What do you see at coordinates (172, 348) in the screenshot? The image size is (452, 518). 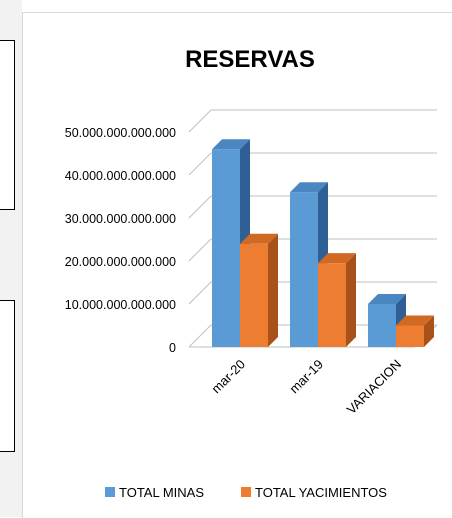 I see `y-tick-label: 0` at bounding box center [172, 348].